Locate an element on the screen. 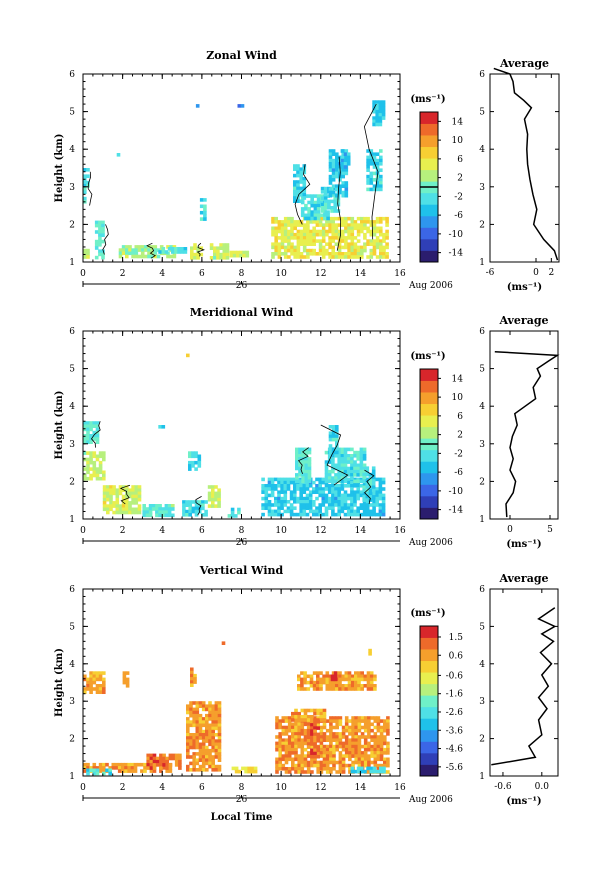 The image size is (611, 873). x-tick-label: 4 is located at coordinates (162, 788).